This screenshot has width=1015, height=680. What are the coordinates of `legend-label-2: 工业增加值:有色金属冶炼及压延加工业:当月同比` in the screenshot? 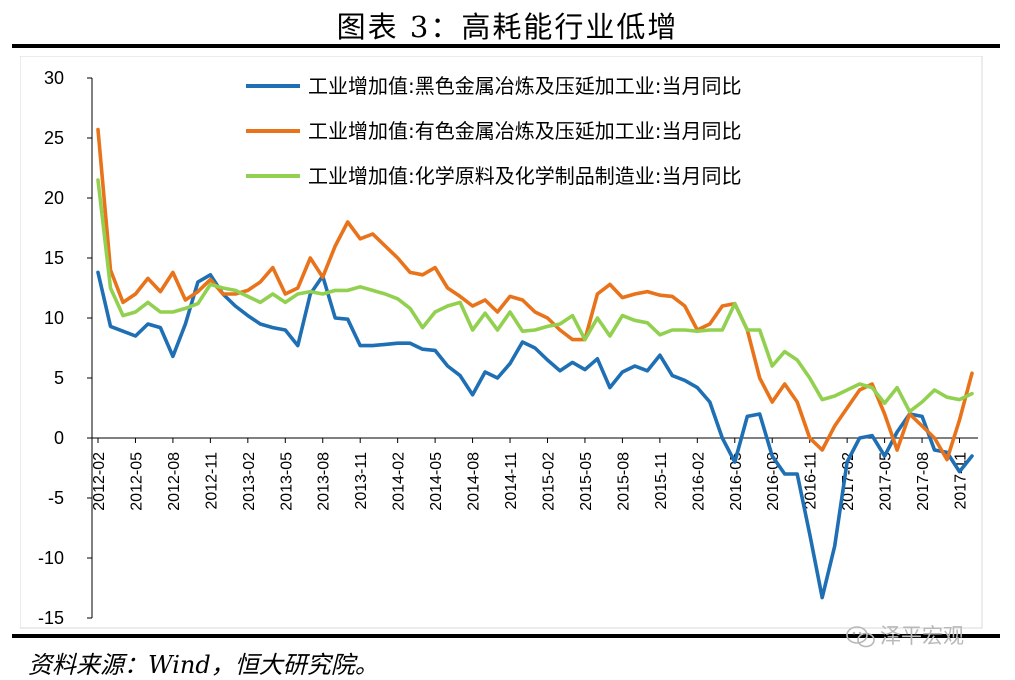 It's located at (524, 131).